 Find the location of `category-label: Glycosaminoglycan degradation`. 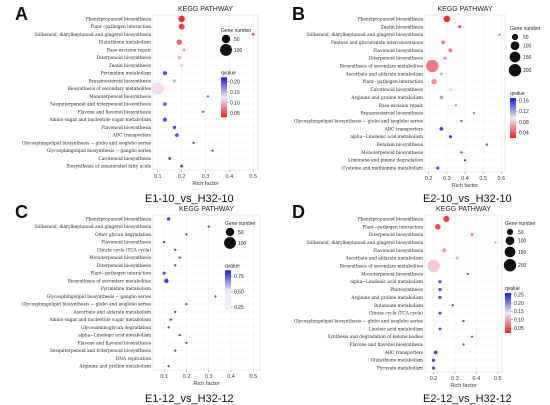

category-label: Glycosaminoglycan degradation is located at coordinates (116, 328).